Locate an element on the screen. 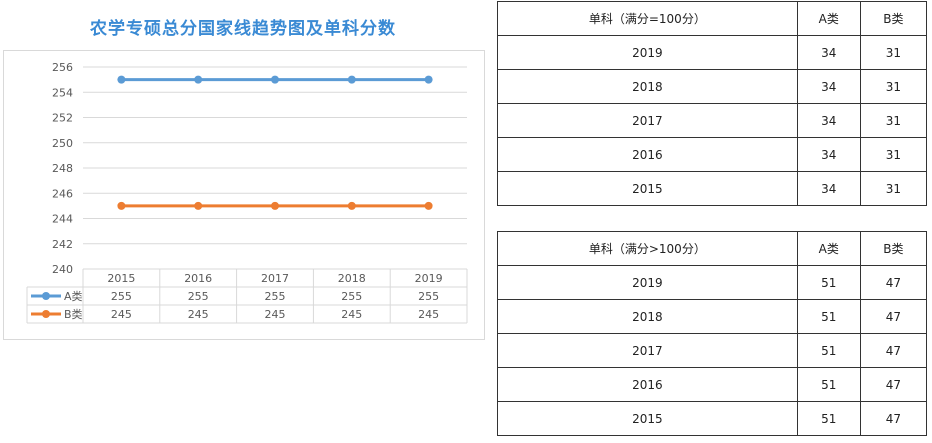 The width and height of the screenshot is (932, 443). table-row: 2015 34 31 is located at coordinates (712, 188).